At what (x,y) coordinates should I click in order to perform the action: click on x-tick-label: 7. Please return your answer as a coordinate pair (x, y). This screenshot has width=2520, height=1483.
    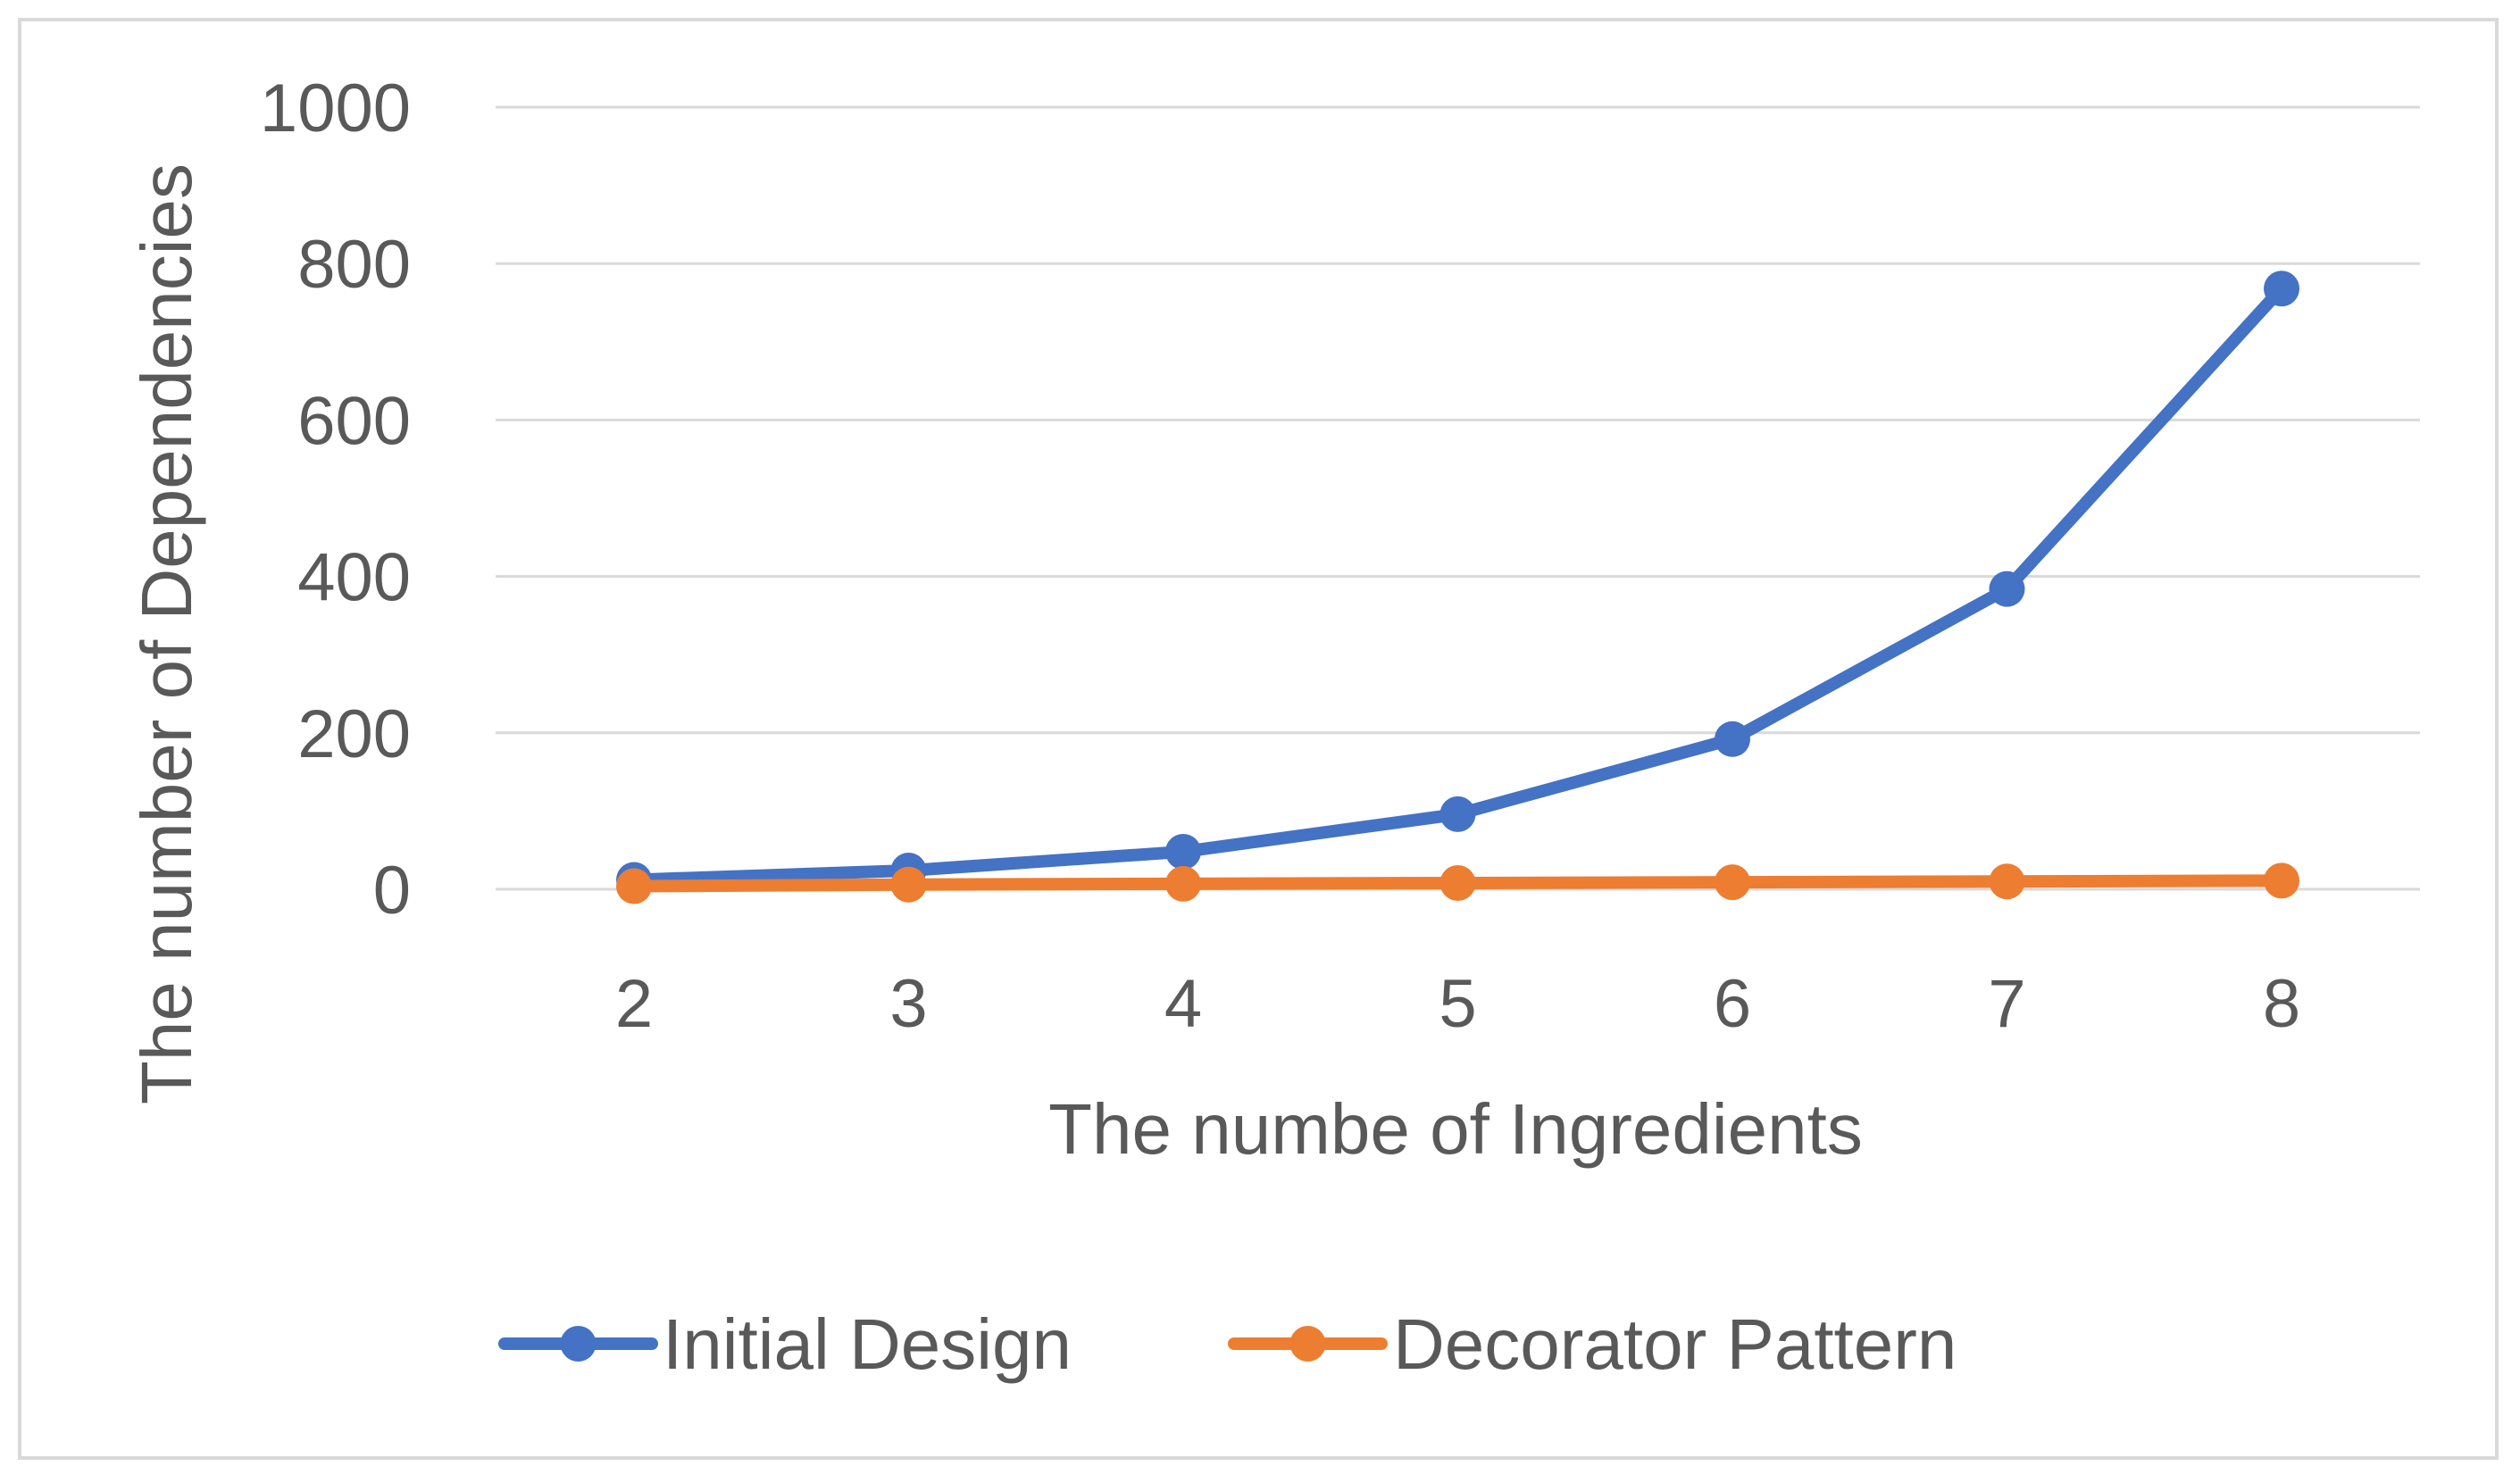
    Looking at the image, I should click on (2007, 1004).